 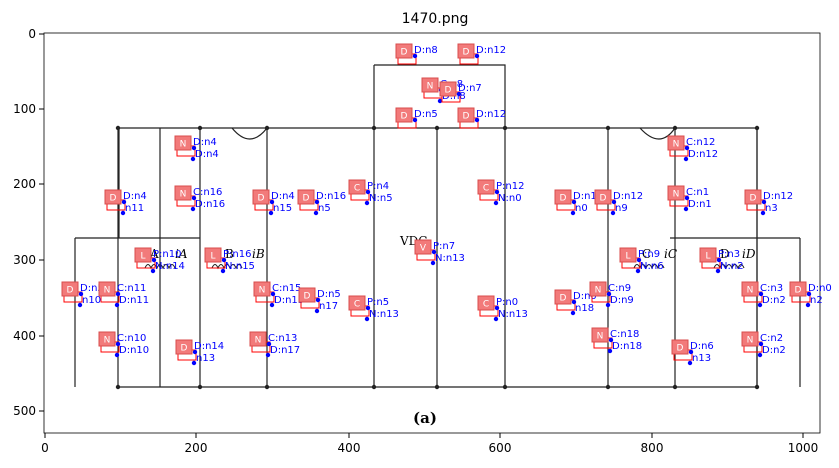 What do you see at coordinates (209, 346) in the screenshot?
I see `node-label: D:n14` at bounding box center [209, 346].